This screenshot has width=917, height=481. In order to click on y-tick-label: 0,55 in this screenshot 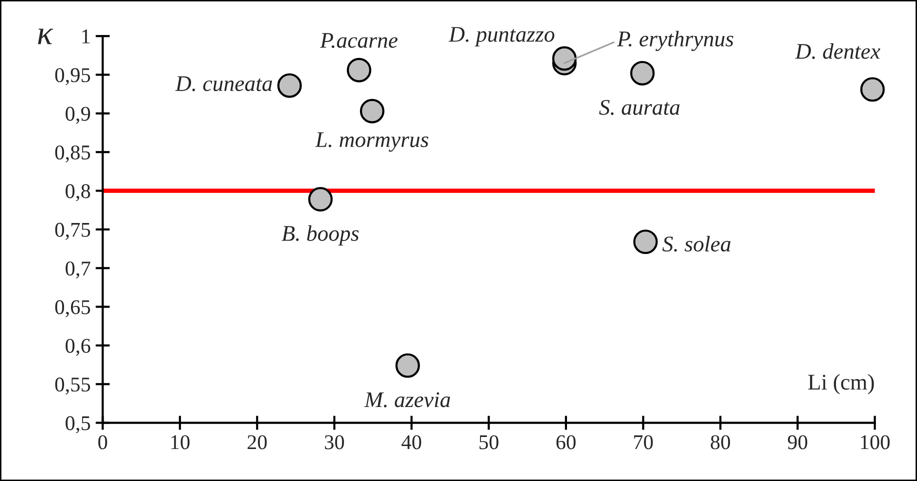, I will do `click(72, 386)`.